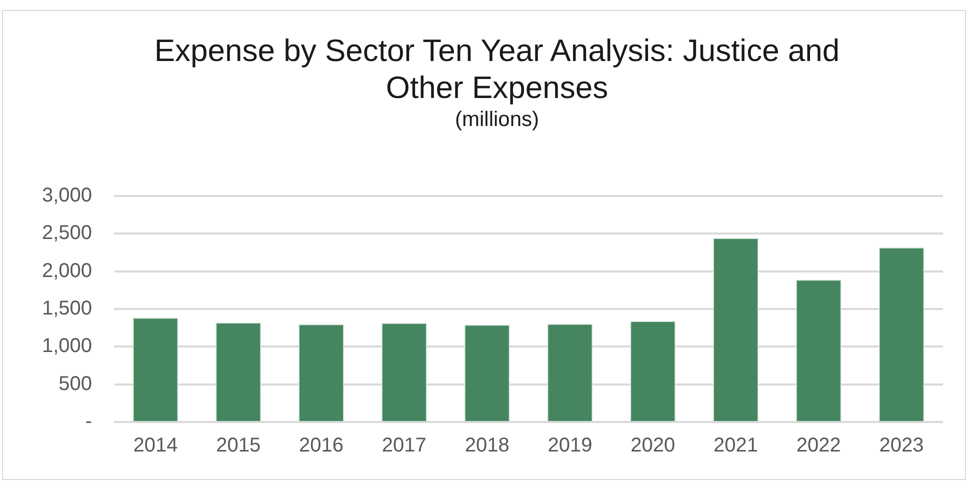 The image size is (971, 485). I want to click on y-tick-label: 2,000, so click(67, 271).